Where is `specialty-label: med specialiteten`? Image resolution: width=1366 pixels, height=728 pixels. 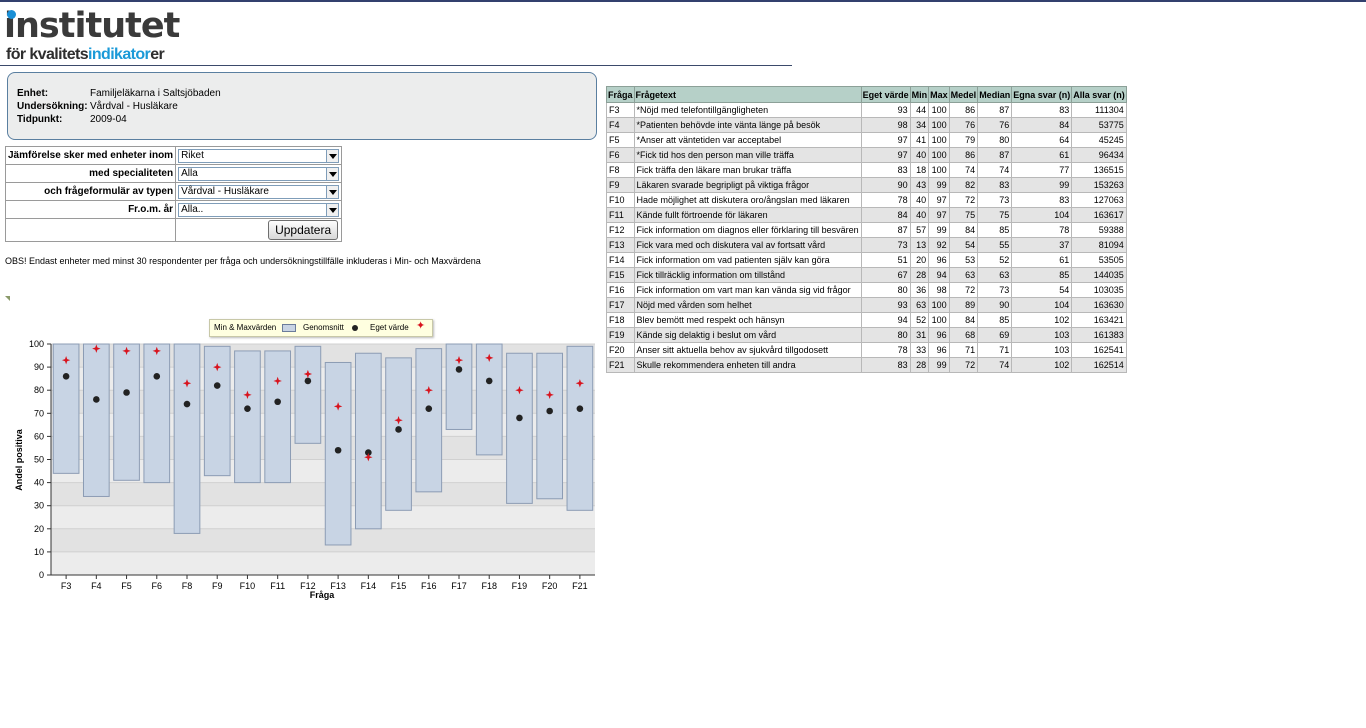 specialty-label: med specialiteten is located at coordinates (90, 173).